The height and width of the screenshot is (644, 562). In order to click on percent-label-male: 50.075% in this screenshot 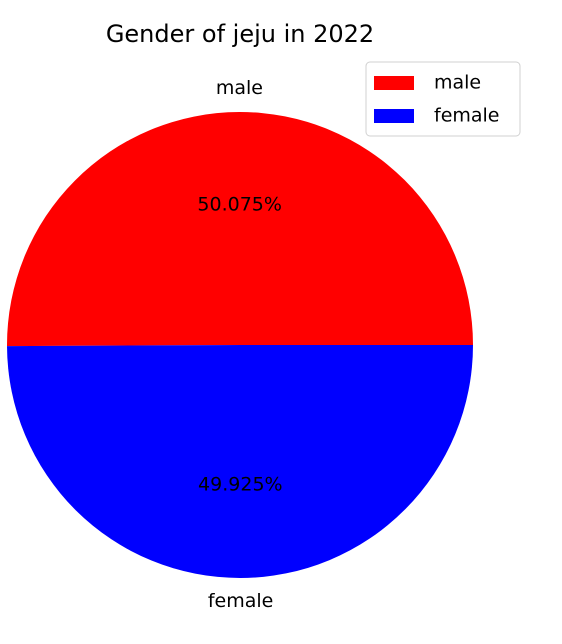, I will do `click(239, 205)`.